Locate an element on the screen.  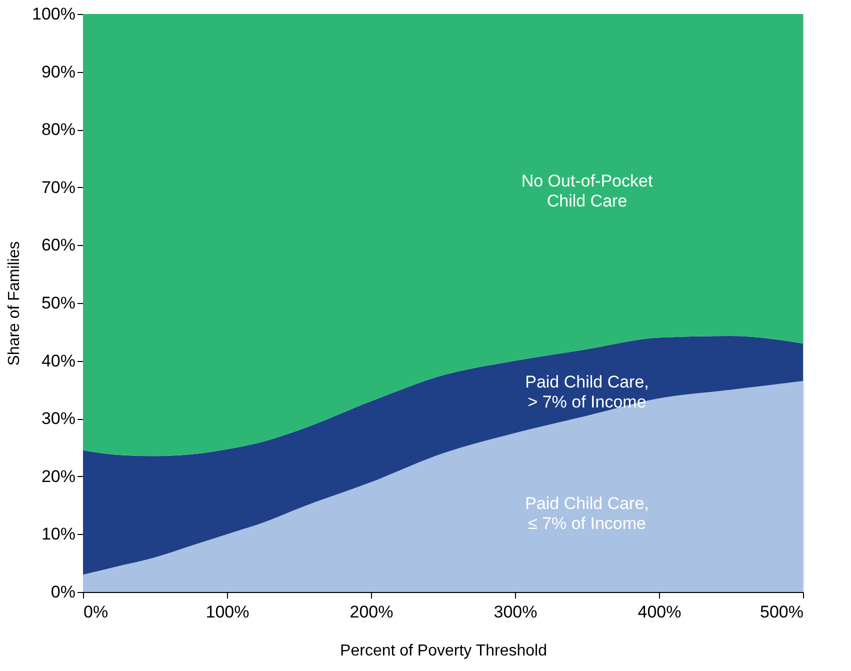
y-tick-label: 80% is located at coordinates (58, 130).